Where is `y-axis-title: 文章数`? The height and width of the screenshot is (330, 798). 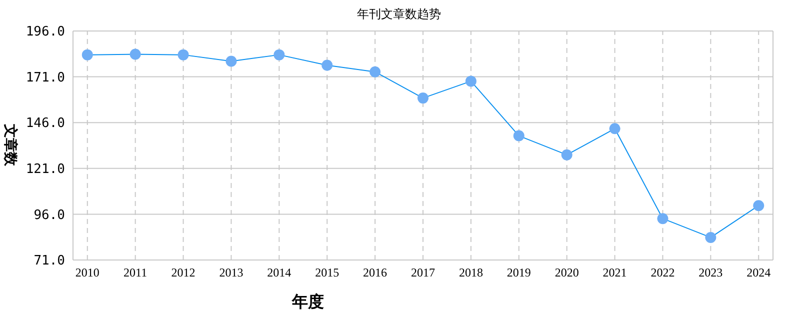
y-axis-title: 文章数 is located at coordinates (10, 145).